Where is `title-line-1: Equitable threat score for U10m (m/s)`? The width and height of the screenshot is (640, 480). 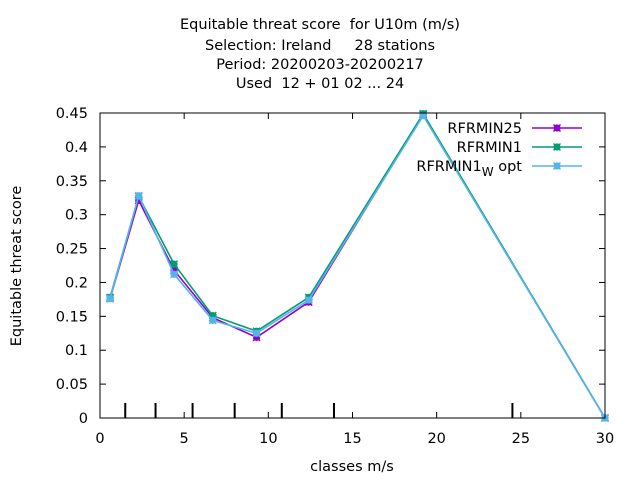 title-line-1: Equitable threat score for U10m (m/s) is located at coordinates (320, 25).